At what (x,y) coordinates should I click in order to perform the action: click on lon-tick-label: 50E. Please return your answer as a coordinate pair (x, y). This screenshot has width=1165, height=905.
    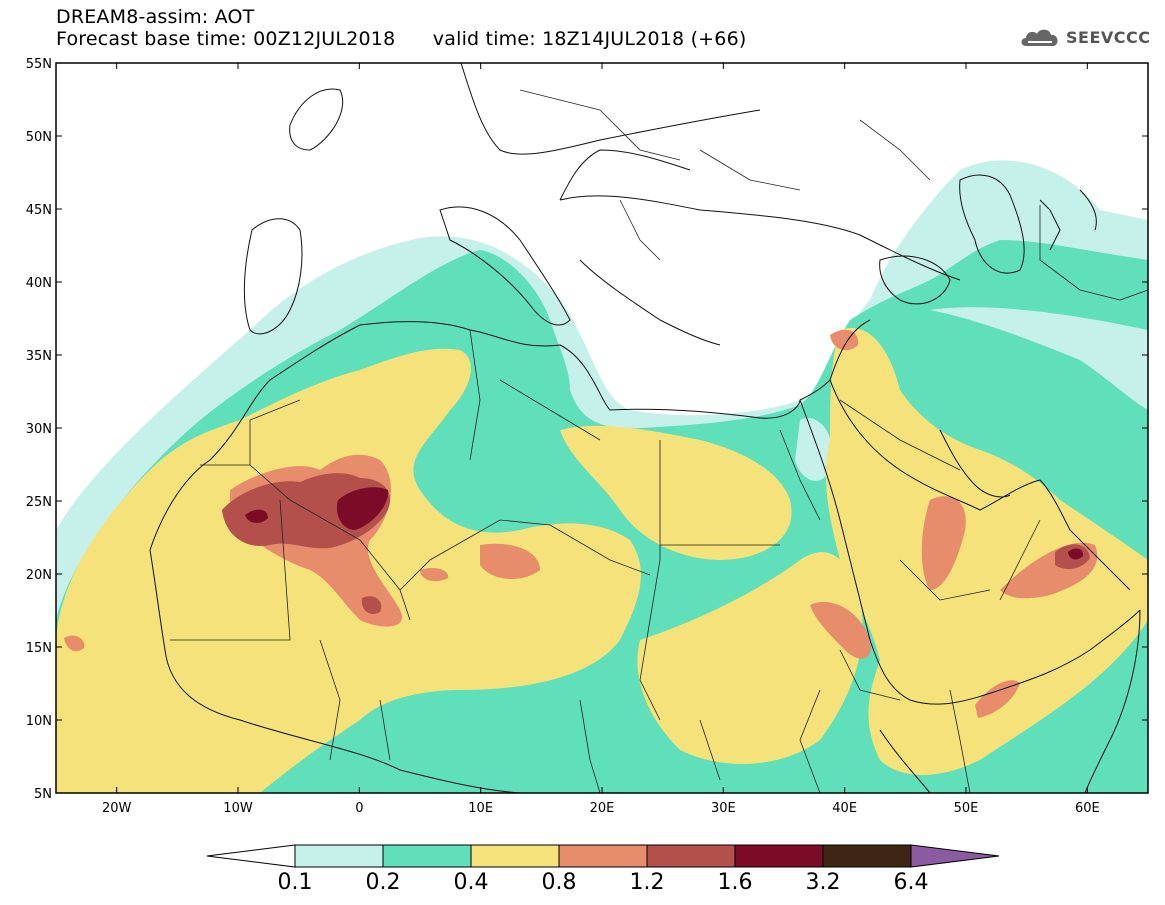
    Looking at the image, I should click on (966, 808).